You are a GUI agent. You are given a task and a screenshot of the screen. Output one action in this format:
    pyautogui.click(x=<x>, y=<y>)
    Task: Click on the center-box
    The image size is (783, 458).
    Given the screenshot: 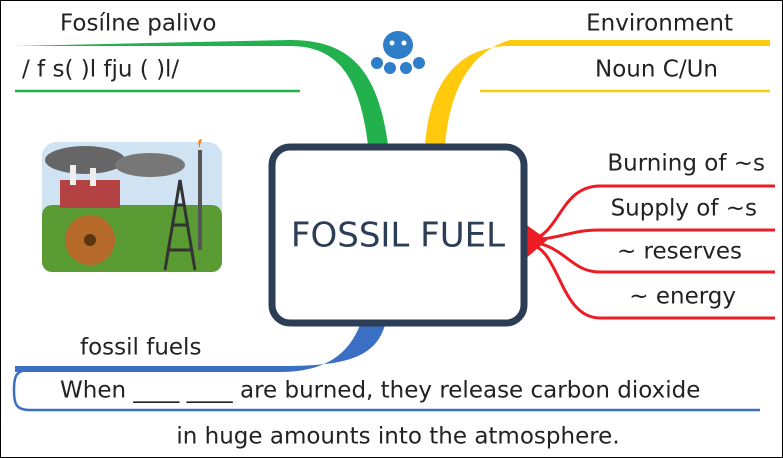 What is the action you would take?
    pyautogui.click(x=398, y=235)
    